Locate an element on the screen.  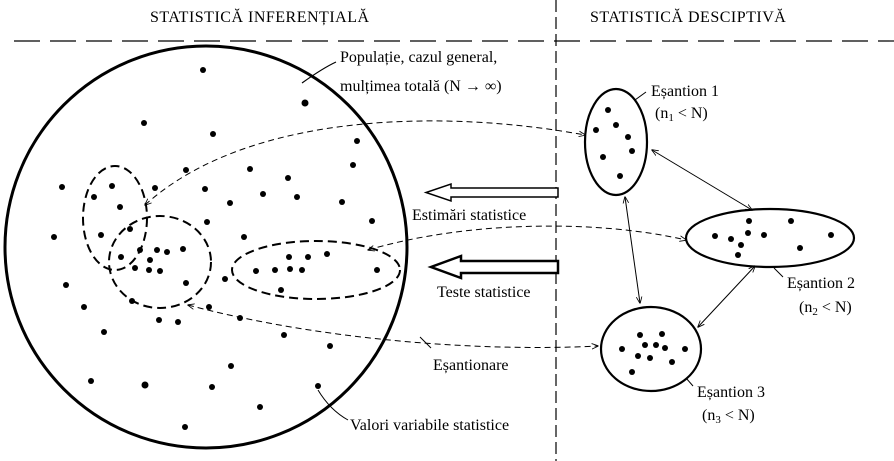
tests-arrow is located at coordinates (493, 267).